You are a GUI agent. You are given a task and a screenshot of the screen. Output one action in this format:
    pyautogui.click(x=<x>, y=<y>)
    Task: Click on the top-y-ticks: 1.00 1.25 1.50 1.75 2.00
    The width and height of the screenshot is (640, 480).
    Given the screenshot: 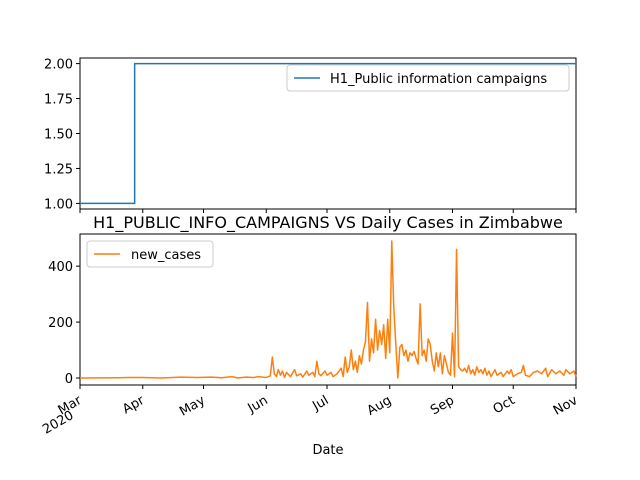 What is the action you would take?
    pyautogui.click(x=62, y=135)
    